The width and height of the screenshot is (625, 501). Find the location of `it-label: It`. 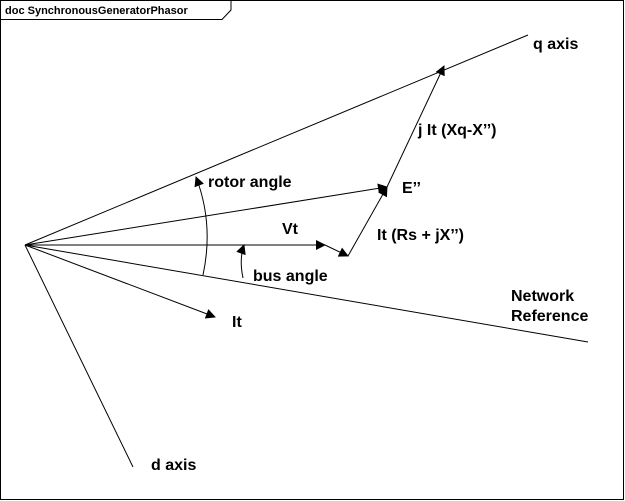

it-label: It is located at coordinates (237, 322).